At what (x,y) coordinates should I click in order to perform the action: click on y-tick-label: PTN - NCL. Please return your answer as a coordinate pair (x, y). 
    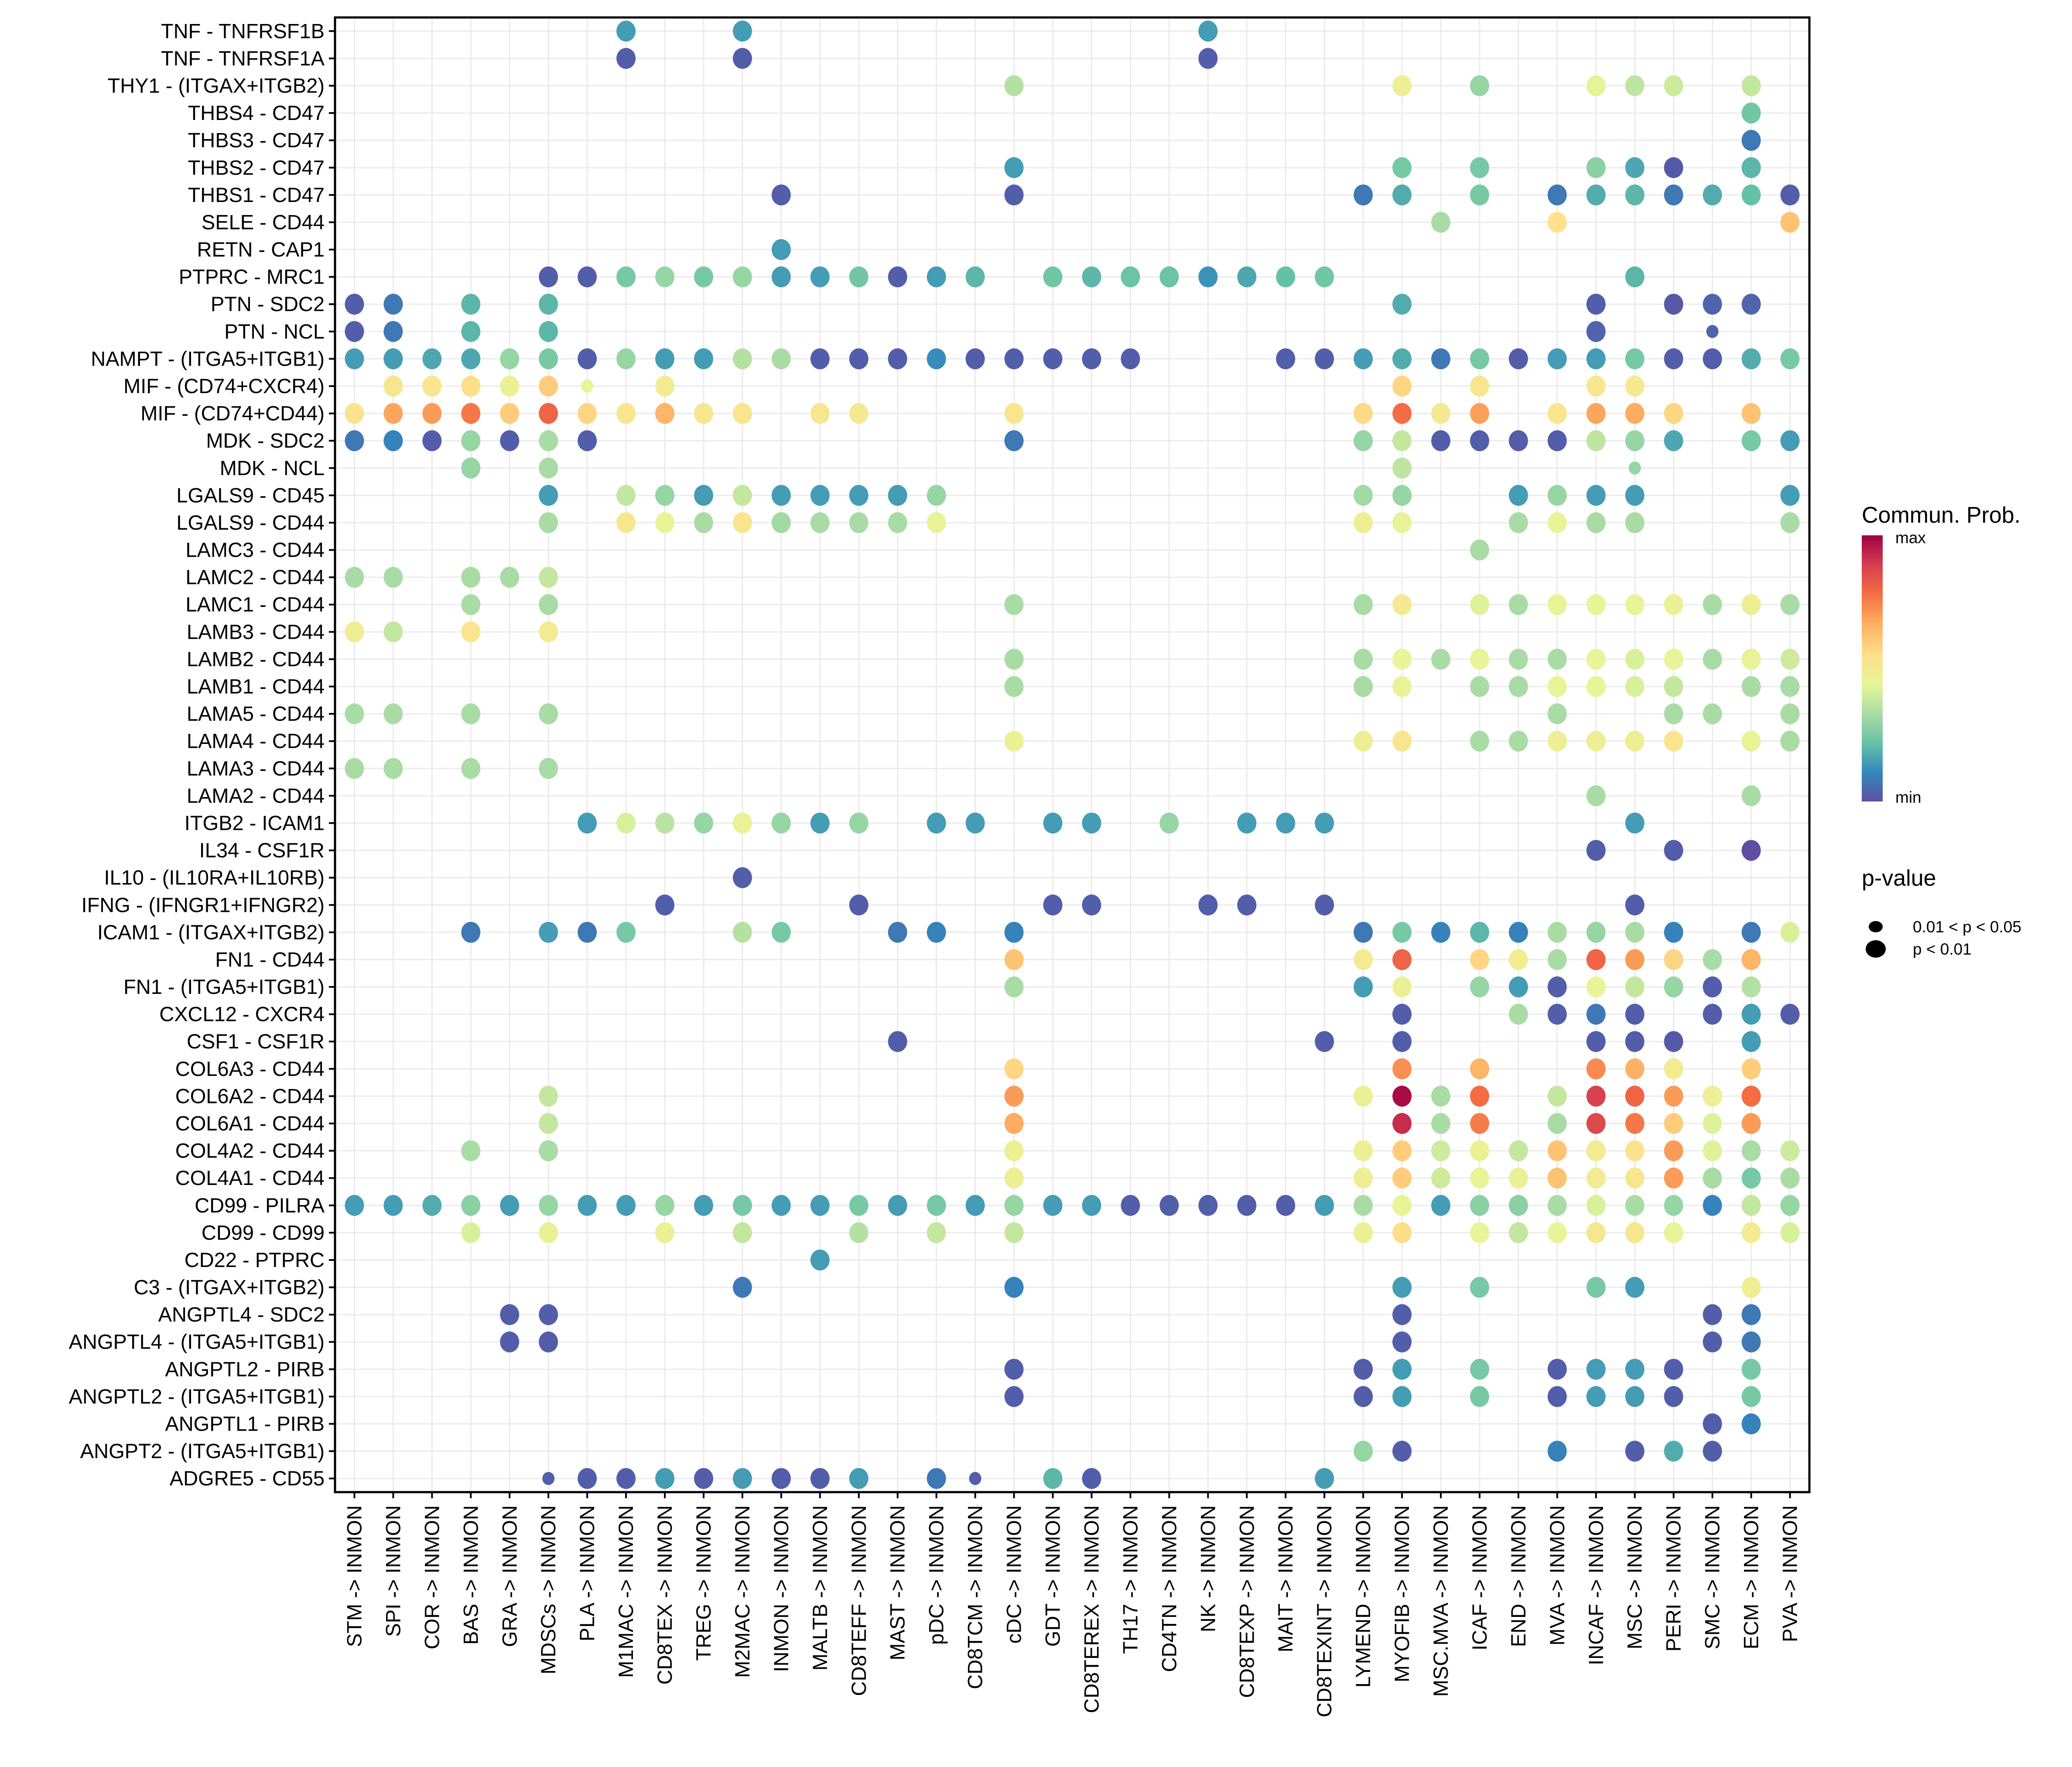
    Looking at the image, I should click on (275, 331).